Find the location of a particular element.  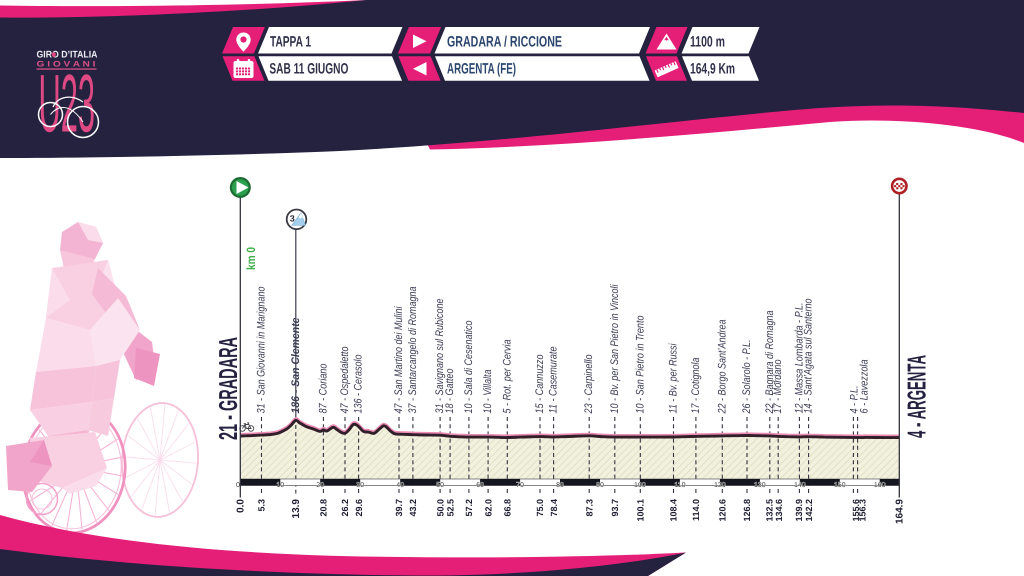

svg-text: 11 - Bv. per Russi is located at coordinates (674, 378).